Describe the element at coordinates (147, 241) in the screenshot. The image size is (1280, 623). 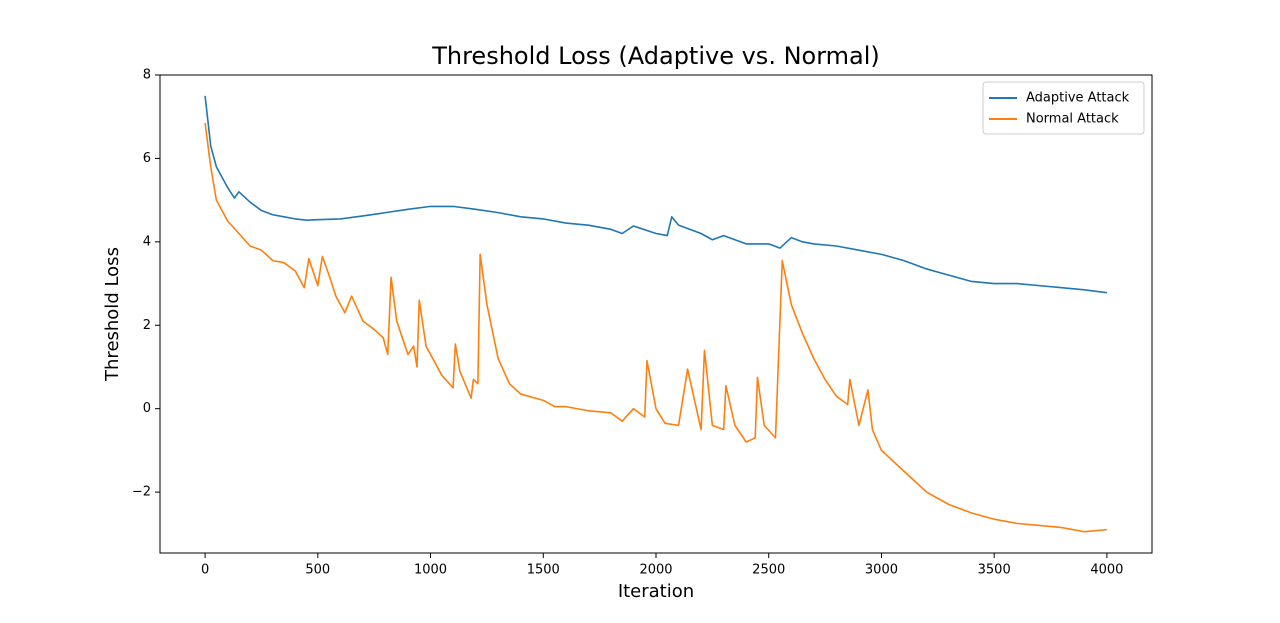
I see `y-tick-label: 4` at that location.